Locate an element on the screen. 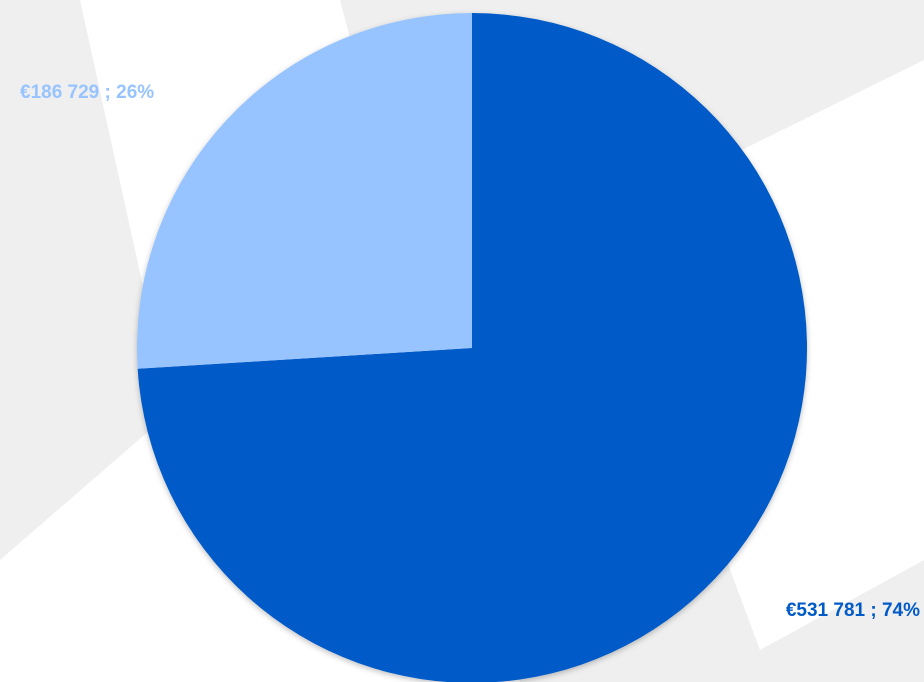 This screenshot has width=924, height=682. pie-slice-label-2: €186 729 ; 26% is located at coordinates (87, 92).